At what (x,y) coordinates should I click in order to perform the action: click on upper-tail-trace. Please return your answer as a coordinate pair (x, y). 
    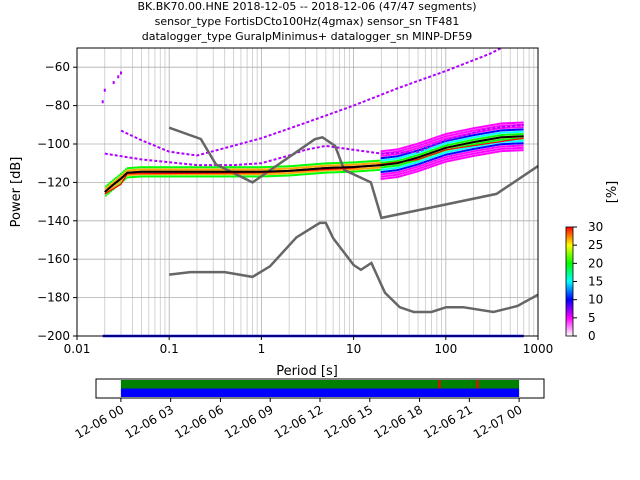
    Looking at the image, I should click on (311, 102).